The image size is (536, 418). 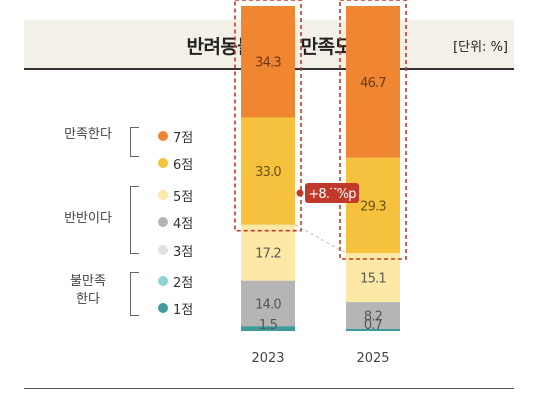 I want to click on data-label: 1.5, so click(x=268, y=325).